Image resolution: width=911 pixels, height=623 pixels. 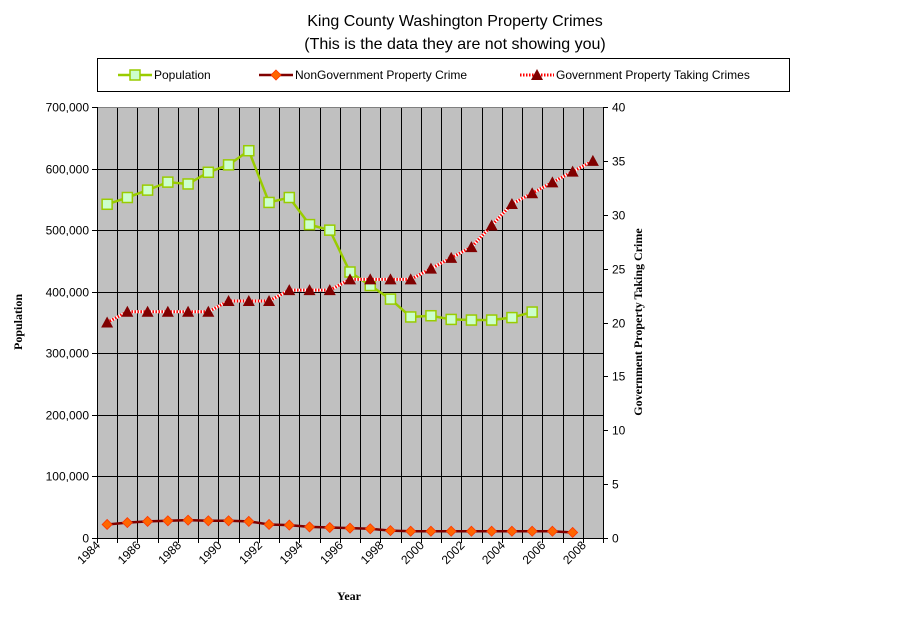 I want to click on x-tick-label: 2008, so click(x=574, y=552).